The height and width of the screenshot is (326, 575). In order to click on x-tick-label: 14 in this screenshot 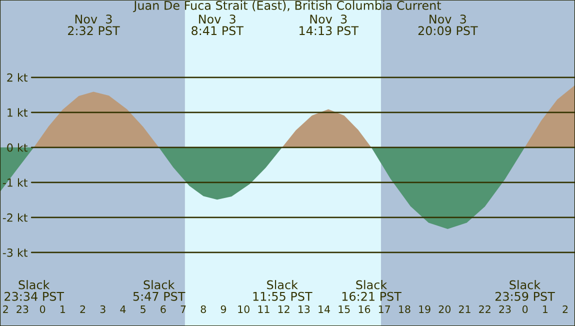, I will do `click(324, 309)`.